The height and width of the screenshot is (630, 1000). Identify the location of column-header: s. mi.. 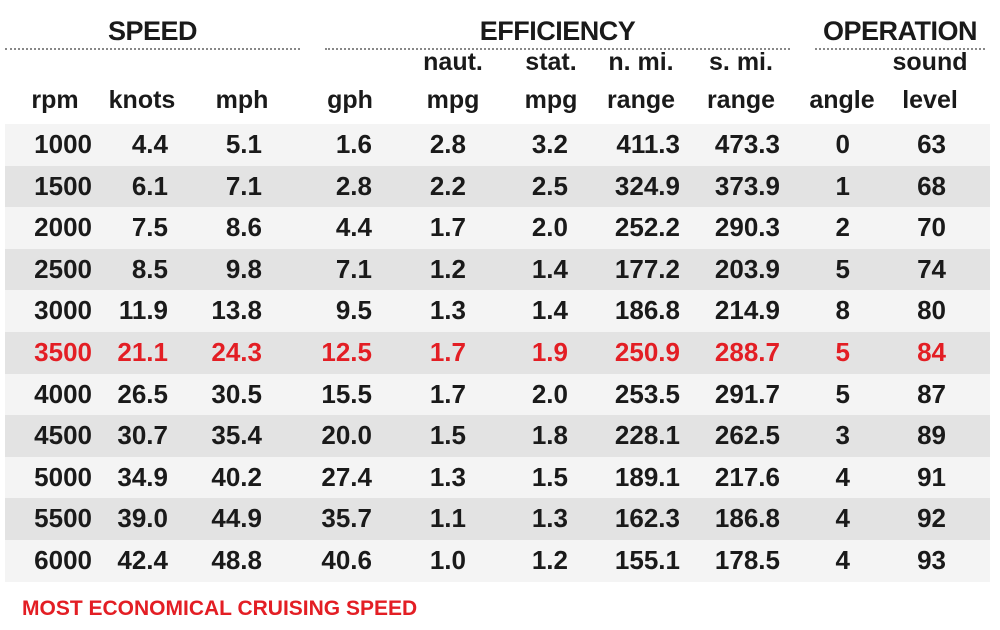
(741, 62).